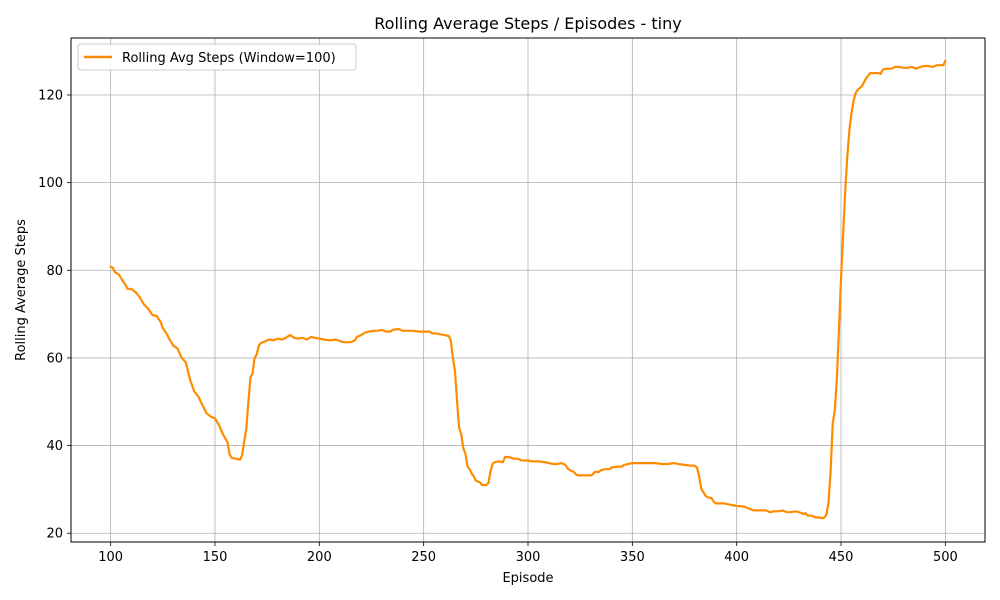 This screenshot has width=1000, height=600. Describe the element at coordinates (527, 23) in the screenshot. I see `chart-title: Rolling Average Steps / Episodes - tiny` at that location.